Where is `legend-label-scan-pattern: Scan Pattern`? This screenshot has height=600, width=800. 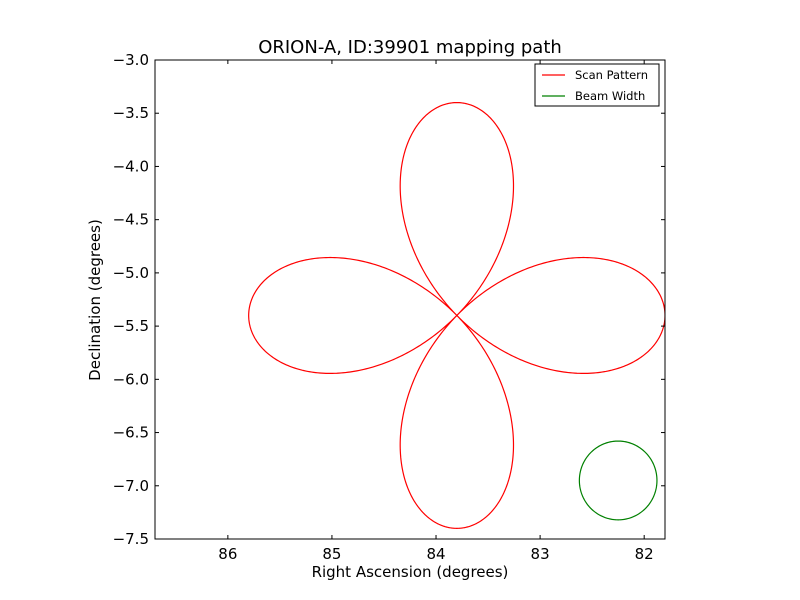
legend-label-scan-pattern: Scan Pattern is located at coordinates (611, 75).